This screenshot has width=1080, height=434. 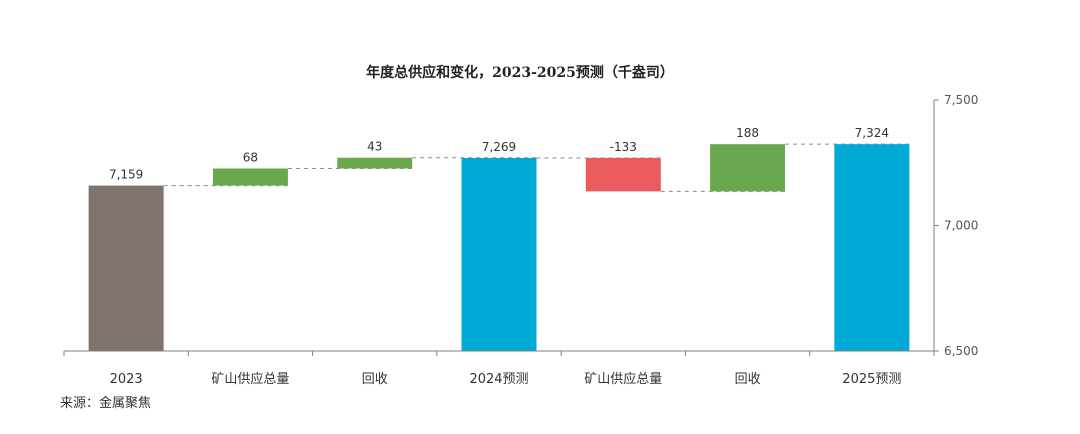 What do you see at coordinates (126, 175) in the screenshot?
I see `data-label: 7,159` at bounding box center [126, 175].